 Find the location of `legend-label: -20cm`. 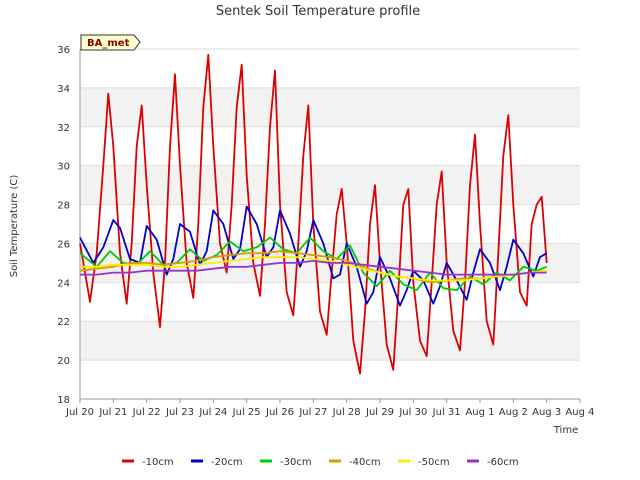

legend-label: -20cm is located at coordinates (227, 462).